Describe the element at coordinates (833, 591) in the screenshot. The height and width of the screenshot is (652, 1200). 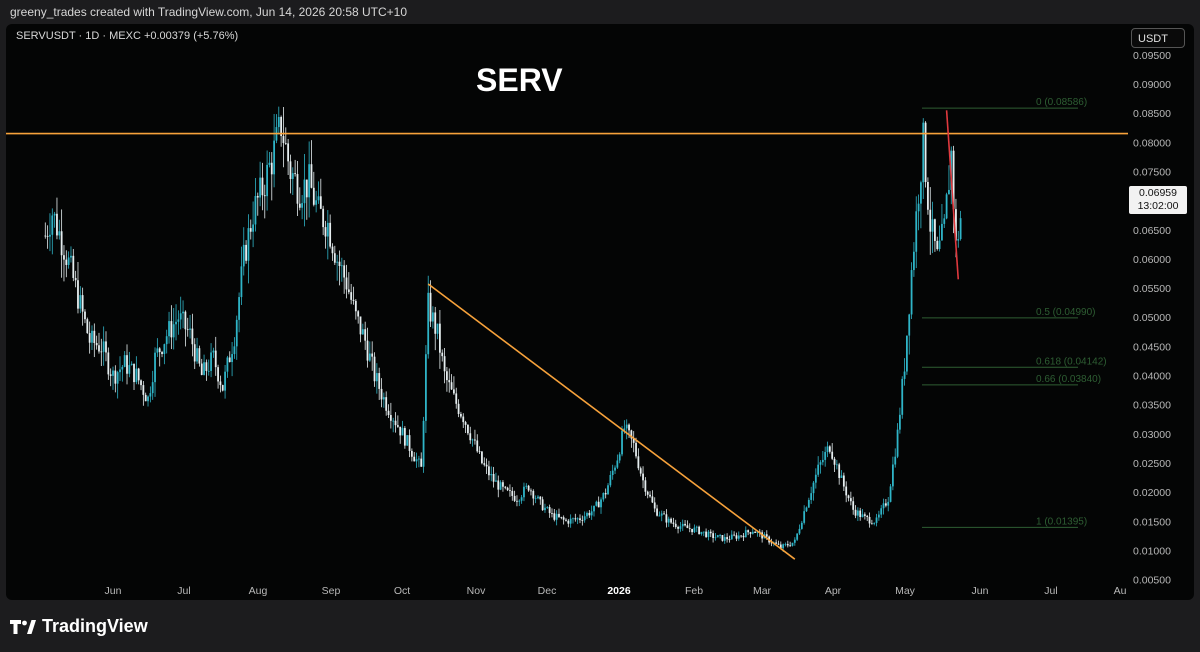
I see `x-tick-label: Apr` at that location.